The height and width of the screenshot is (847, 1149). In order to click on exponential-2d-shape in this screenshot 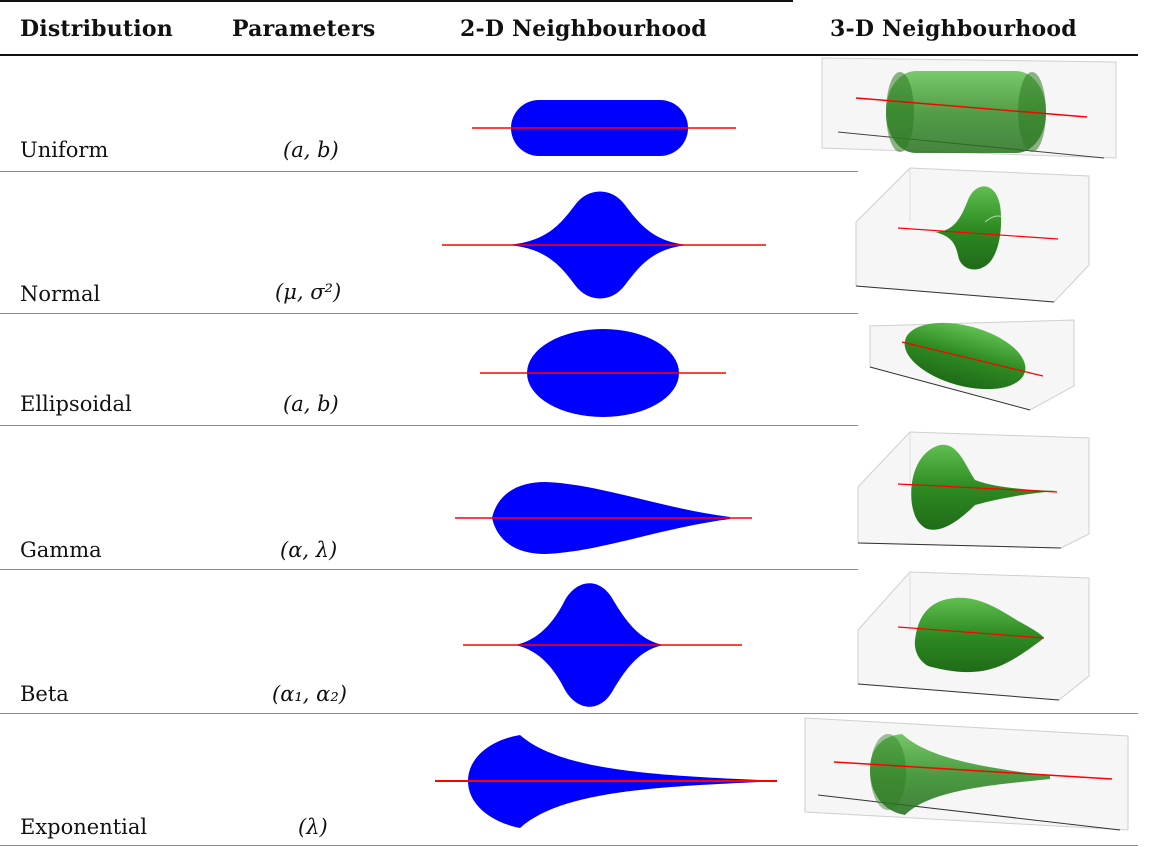, I will do `click(614, 781)`.